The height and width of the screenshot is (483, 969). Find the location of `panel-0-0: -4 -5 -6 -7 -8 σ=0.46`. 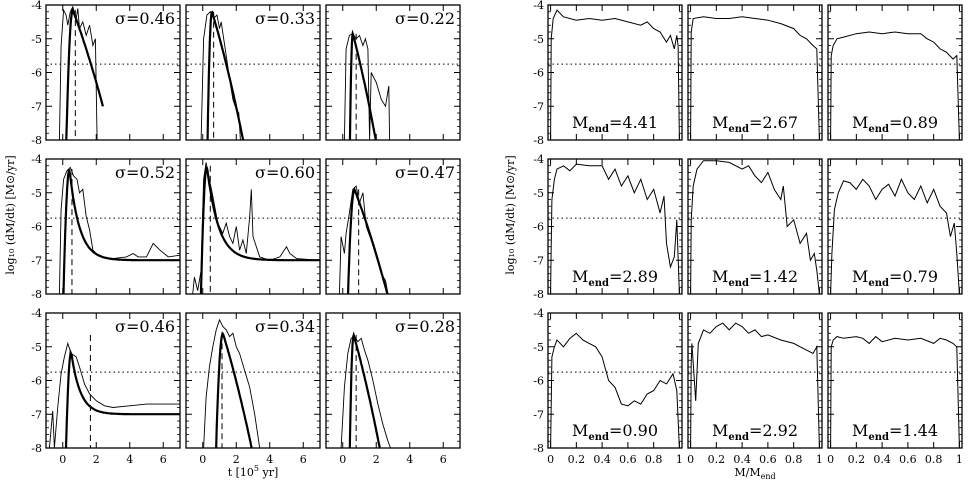

panel-0-0: -4 -5 -6 -7 -8 σ=0.46 is located at coordinates (106, 73).